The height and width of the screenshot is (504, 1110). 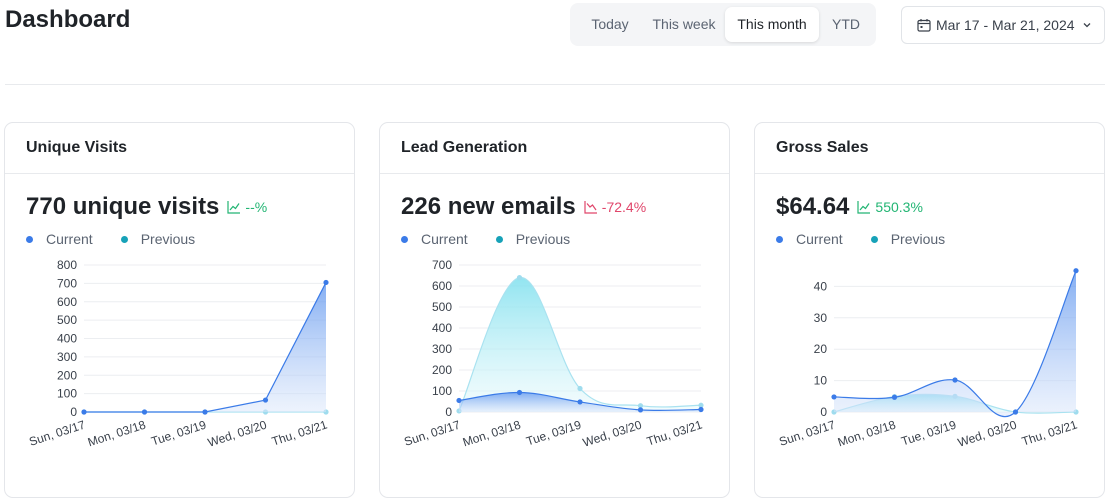 What do you see at coordinates (179, 148) in the screenshot?
I see `card-title: Unique Visits` at bounding box center [179, 148].